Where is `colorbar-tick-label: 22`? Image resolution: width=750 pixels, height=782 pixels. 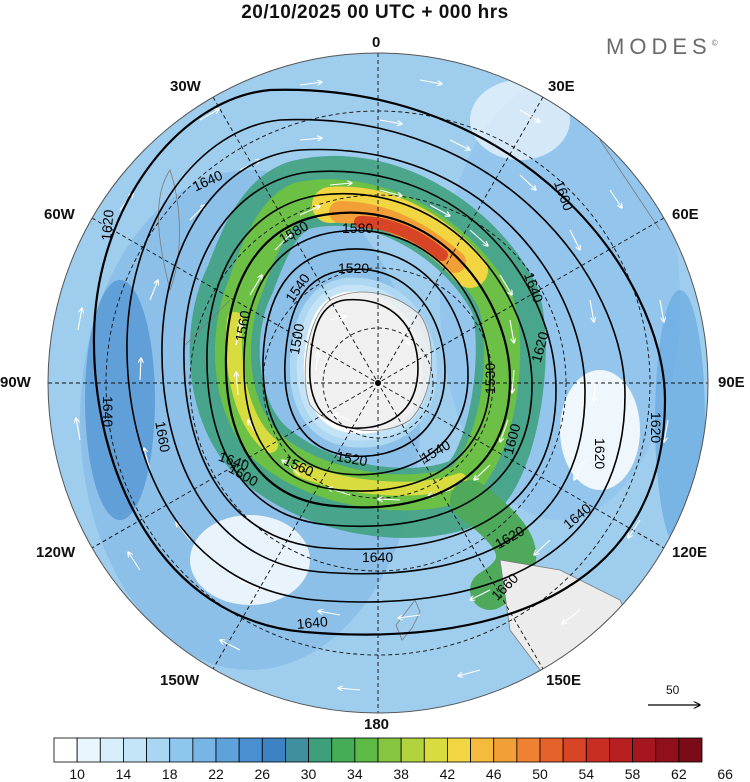 colorbar-tick-label: 22 is located at coordinates (216, 774).